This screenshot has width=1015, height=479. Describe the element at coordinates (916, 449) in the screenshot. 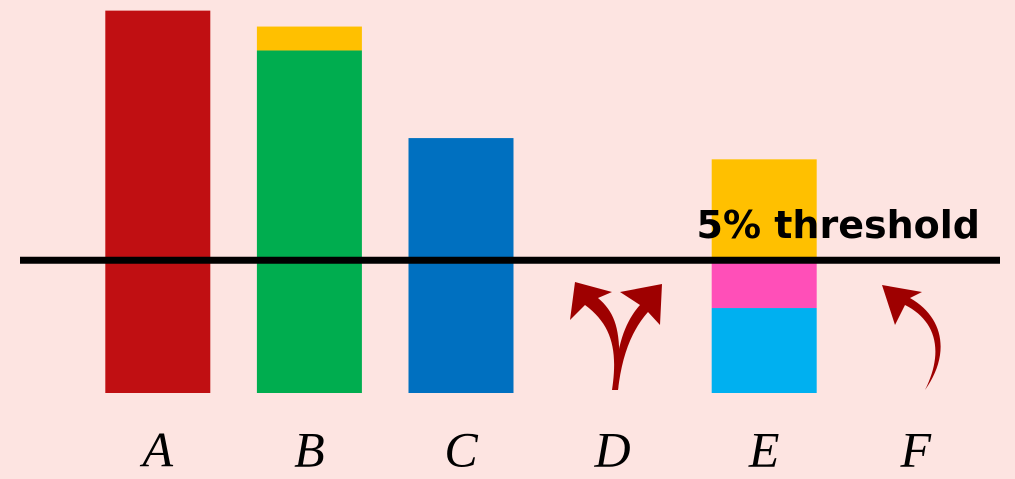

I see `category-label: F` at that location.